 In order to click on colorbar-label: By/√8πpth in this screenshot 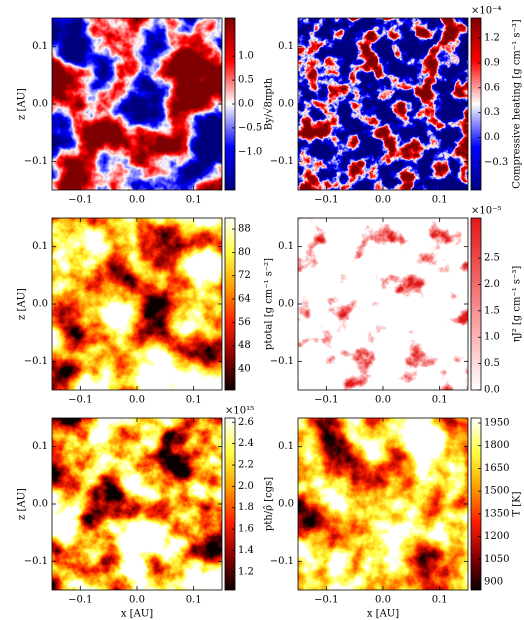, I will do `click(269, 103)`.